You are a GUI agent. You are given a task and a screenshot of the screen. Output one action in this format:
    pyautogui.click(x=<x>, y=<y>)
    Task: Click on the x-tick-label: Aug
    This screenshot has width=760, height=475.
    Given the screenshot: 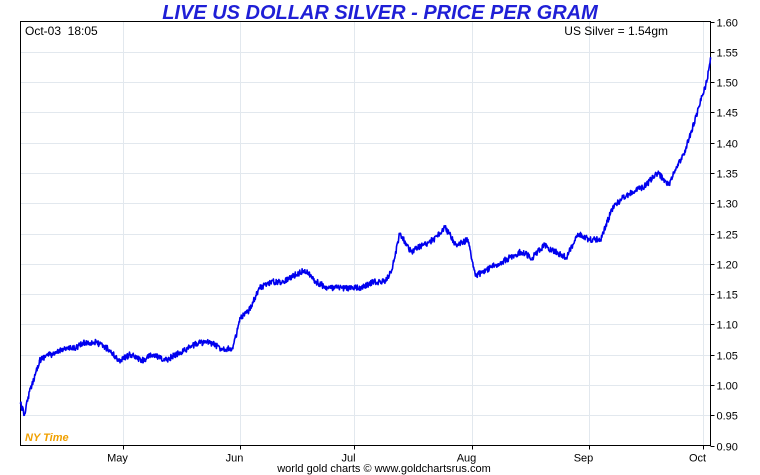 What is the action you would take?
    pyautogui.click(x=467, y=459)
    